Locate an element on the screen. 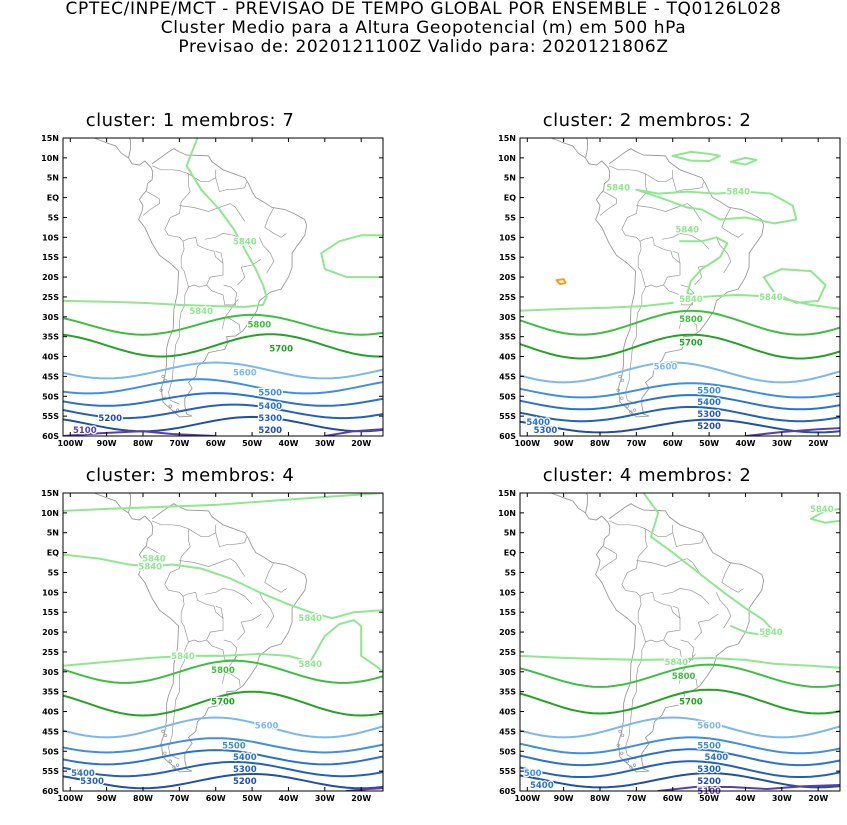  lat-label: 10S is located at coordinates (50, 237).